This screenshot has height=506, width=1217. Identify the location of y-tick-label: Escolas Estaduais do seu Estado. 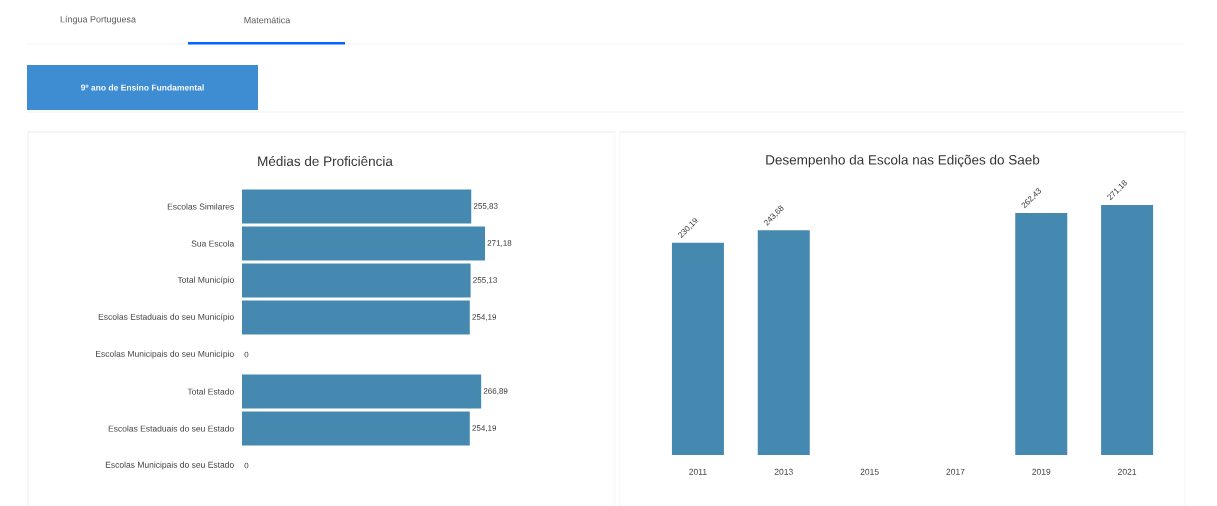
(171, 428).